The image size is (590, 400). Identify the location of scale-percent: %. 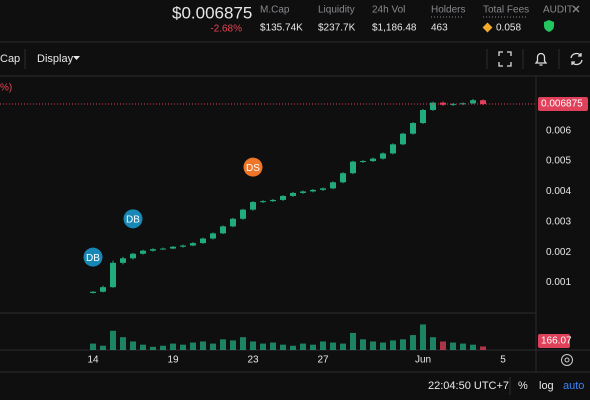
(523, 386).